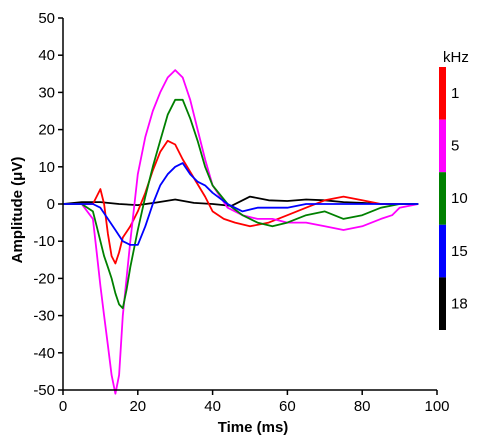 The image size is (500, 446). Describe the element at coordinates (63, 406) in the screenshot. I see `x-tick-label: 0` at that location.